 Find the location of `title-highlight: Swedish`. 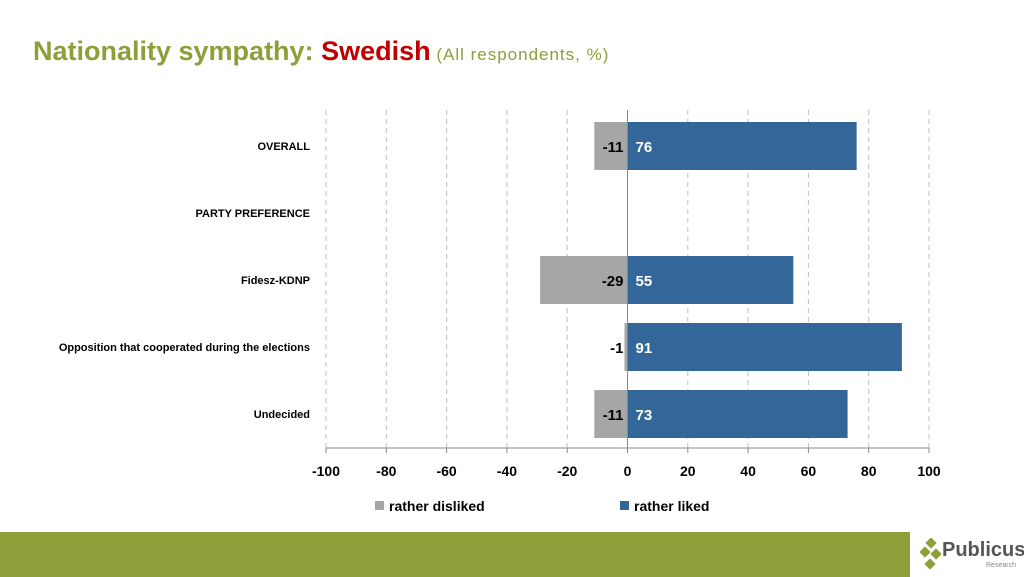

title-highlight: Swedish is located at coordinates (376, 51).